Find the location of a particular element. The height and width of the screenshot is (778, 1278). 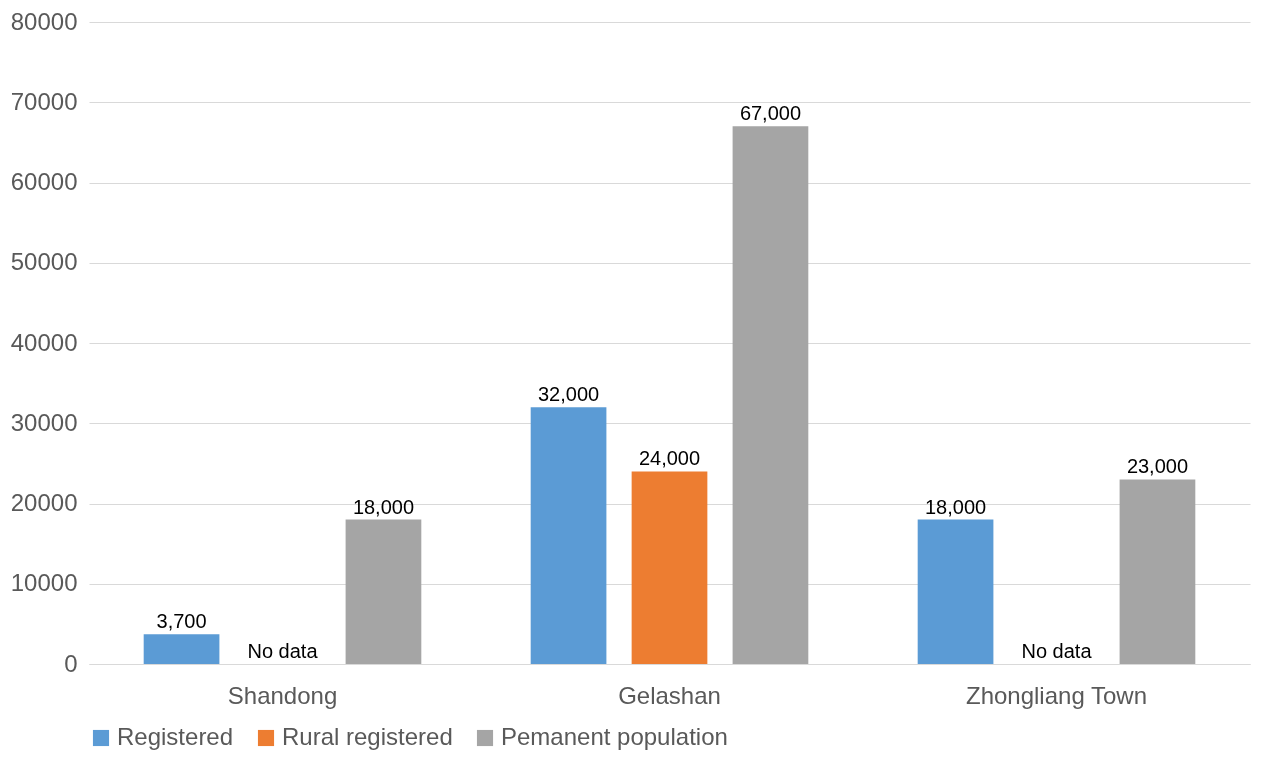

y-tick-label: 30000 is located at coordinates (44, 422).